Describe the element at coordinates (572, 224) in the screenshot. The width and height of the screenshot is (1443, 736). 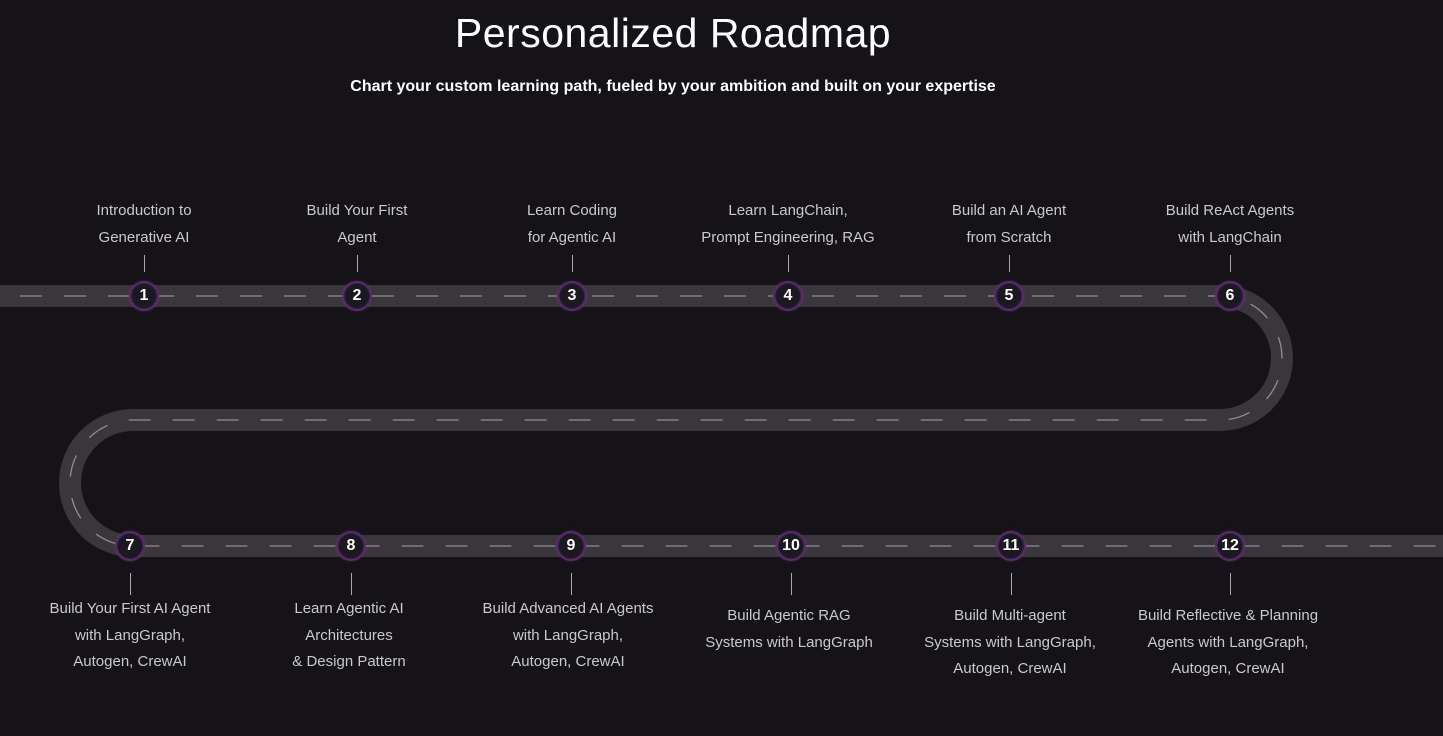
I see `milestone-label: Learn Coding for Agentic AI` at that location.